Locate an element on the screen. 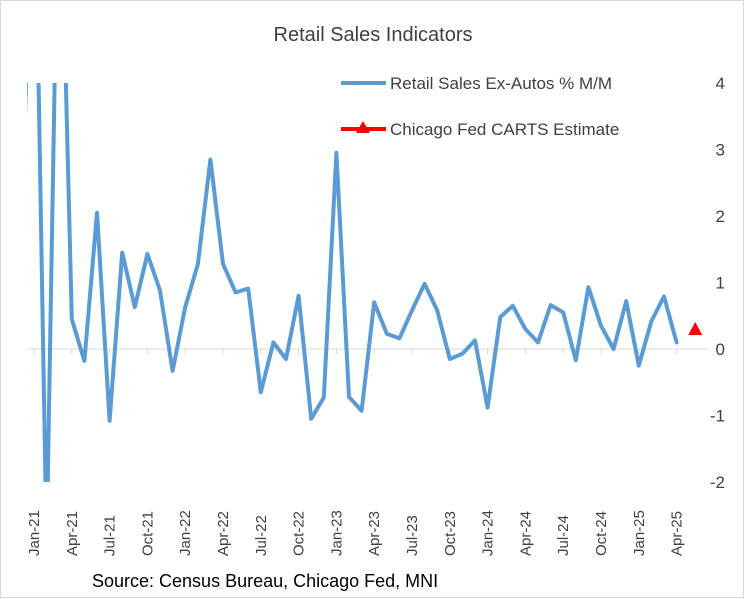  marker-layer is located at coordinates (695, 329).